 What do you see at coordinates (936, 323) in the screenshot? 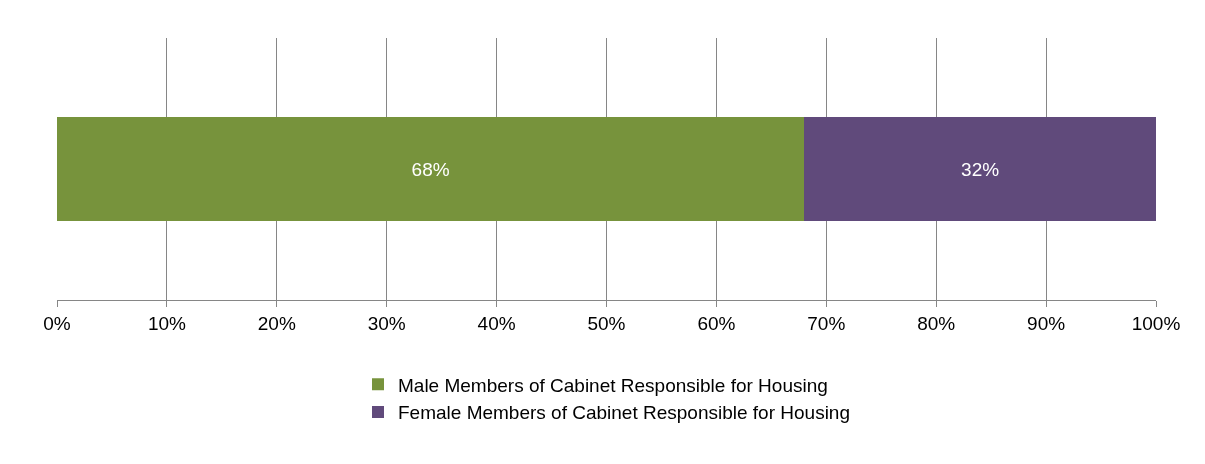
I see `x-tick-label: 80%` at bounding box center [936, 323].